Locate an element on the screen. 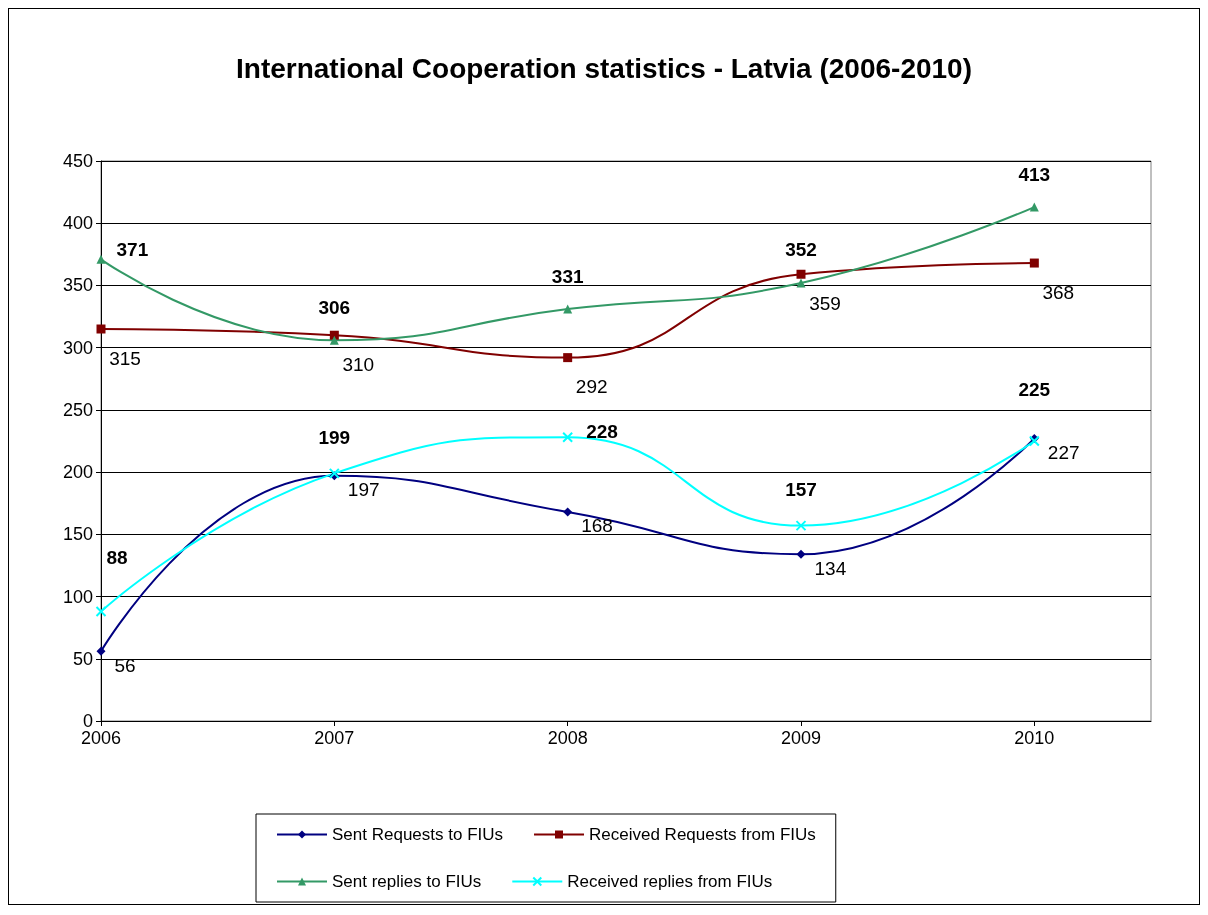  data-label: 227 is located at coordinates (1063, 453).